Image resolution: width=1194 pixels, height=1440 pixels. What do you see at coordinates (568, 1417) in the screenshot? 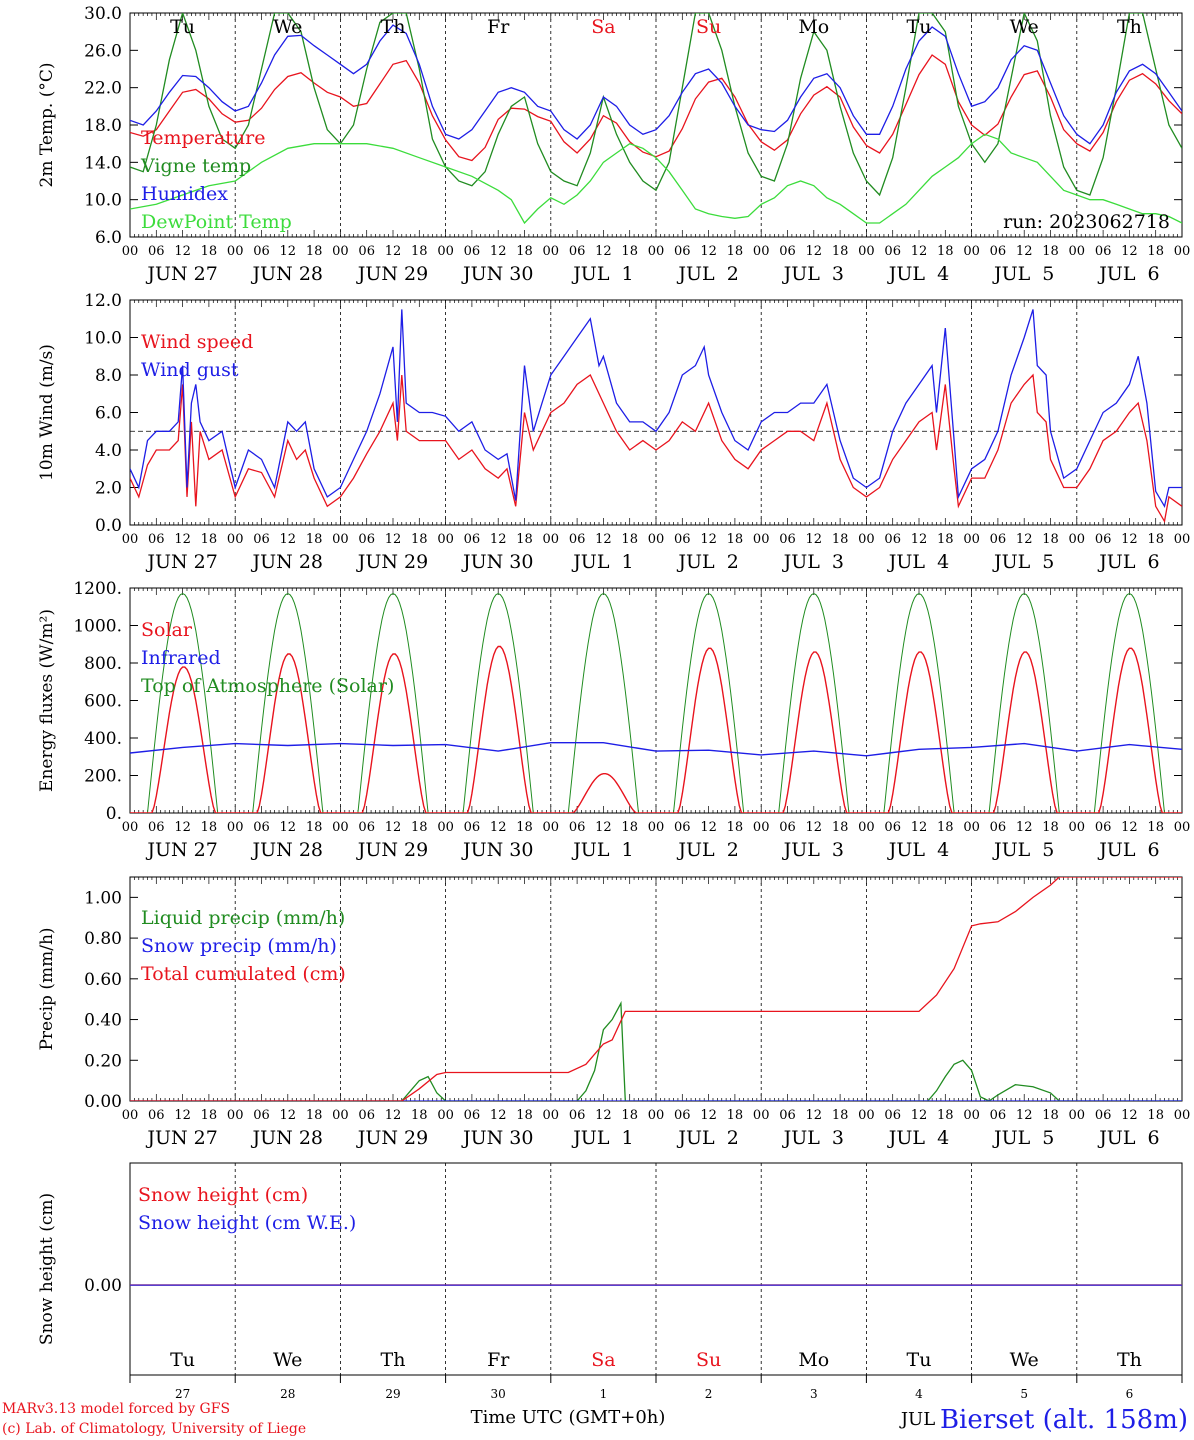
I see `footer-time-axis-label: Time UTC (GMT+0h)` at bounding box center [568, 1417].